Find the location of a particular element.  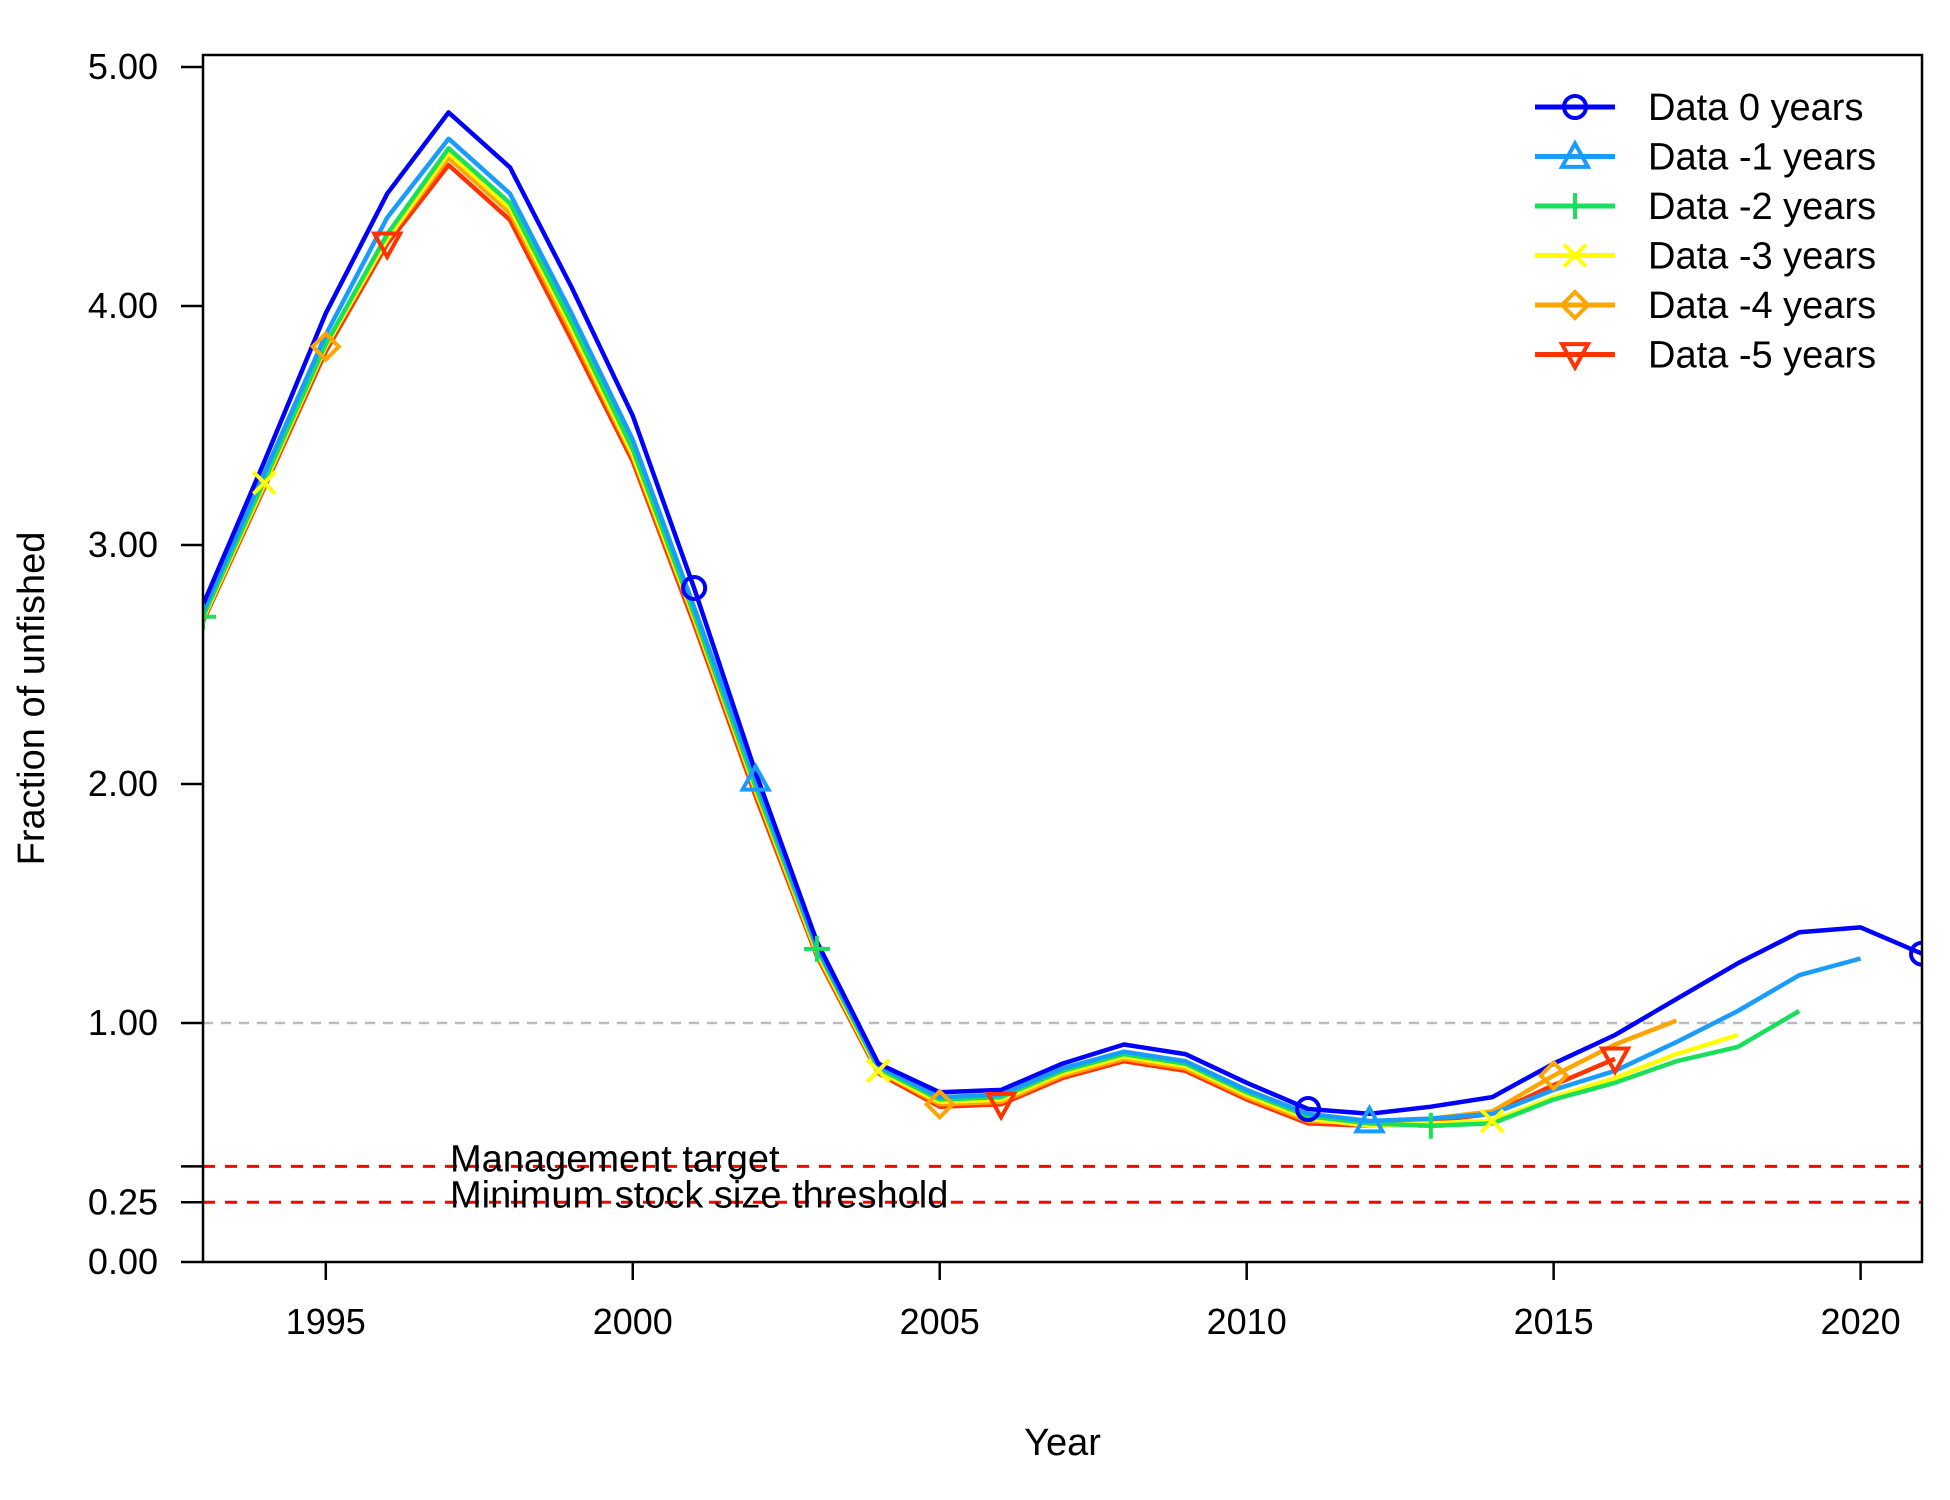

y-tick-label: 3.00 is located at coordinates (123, 544).